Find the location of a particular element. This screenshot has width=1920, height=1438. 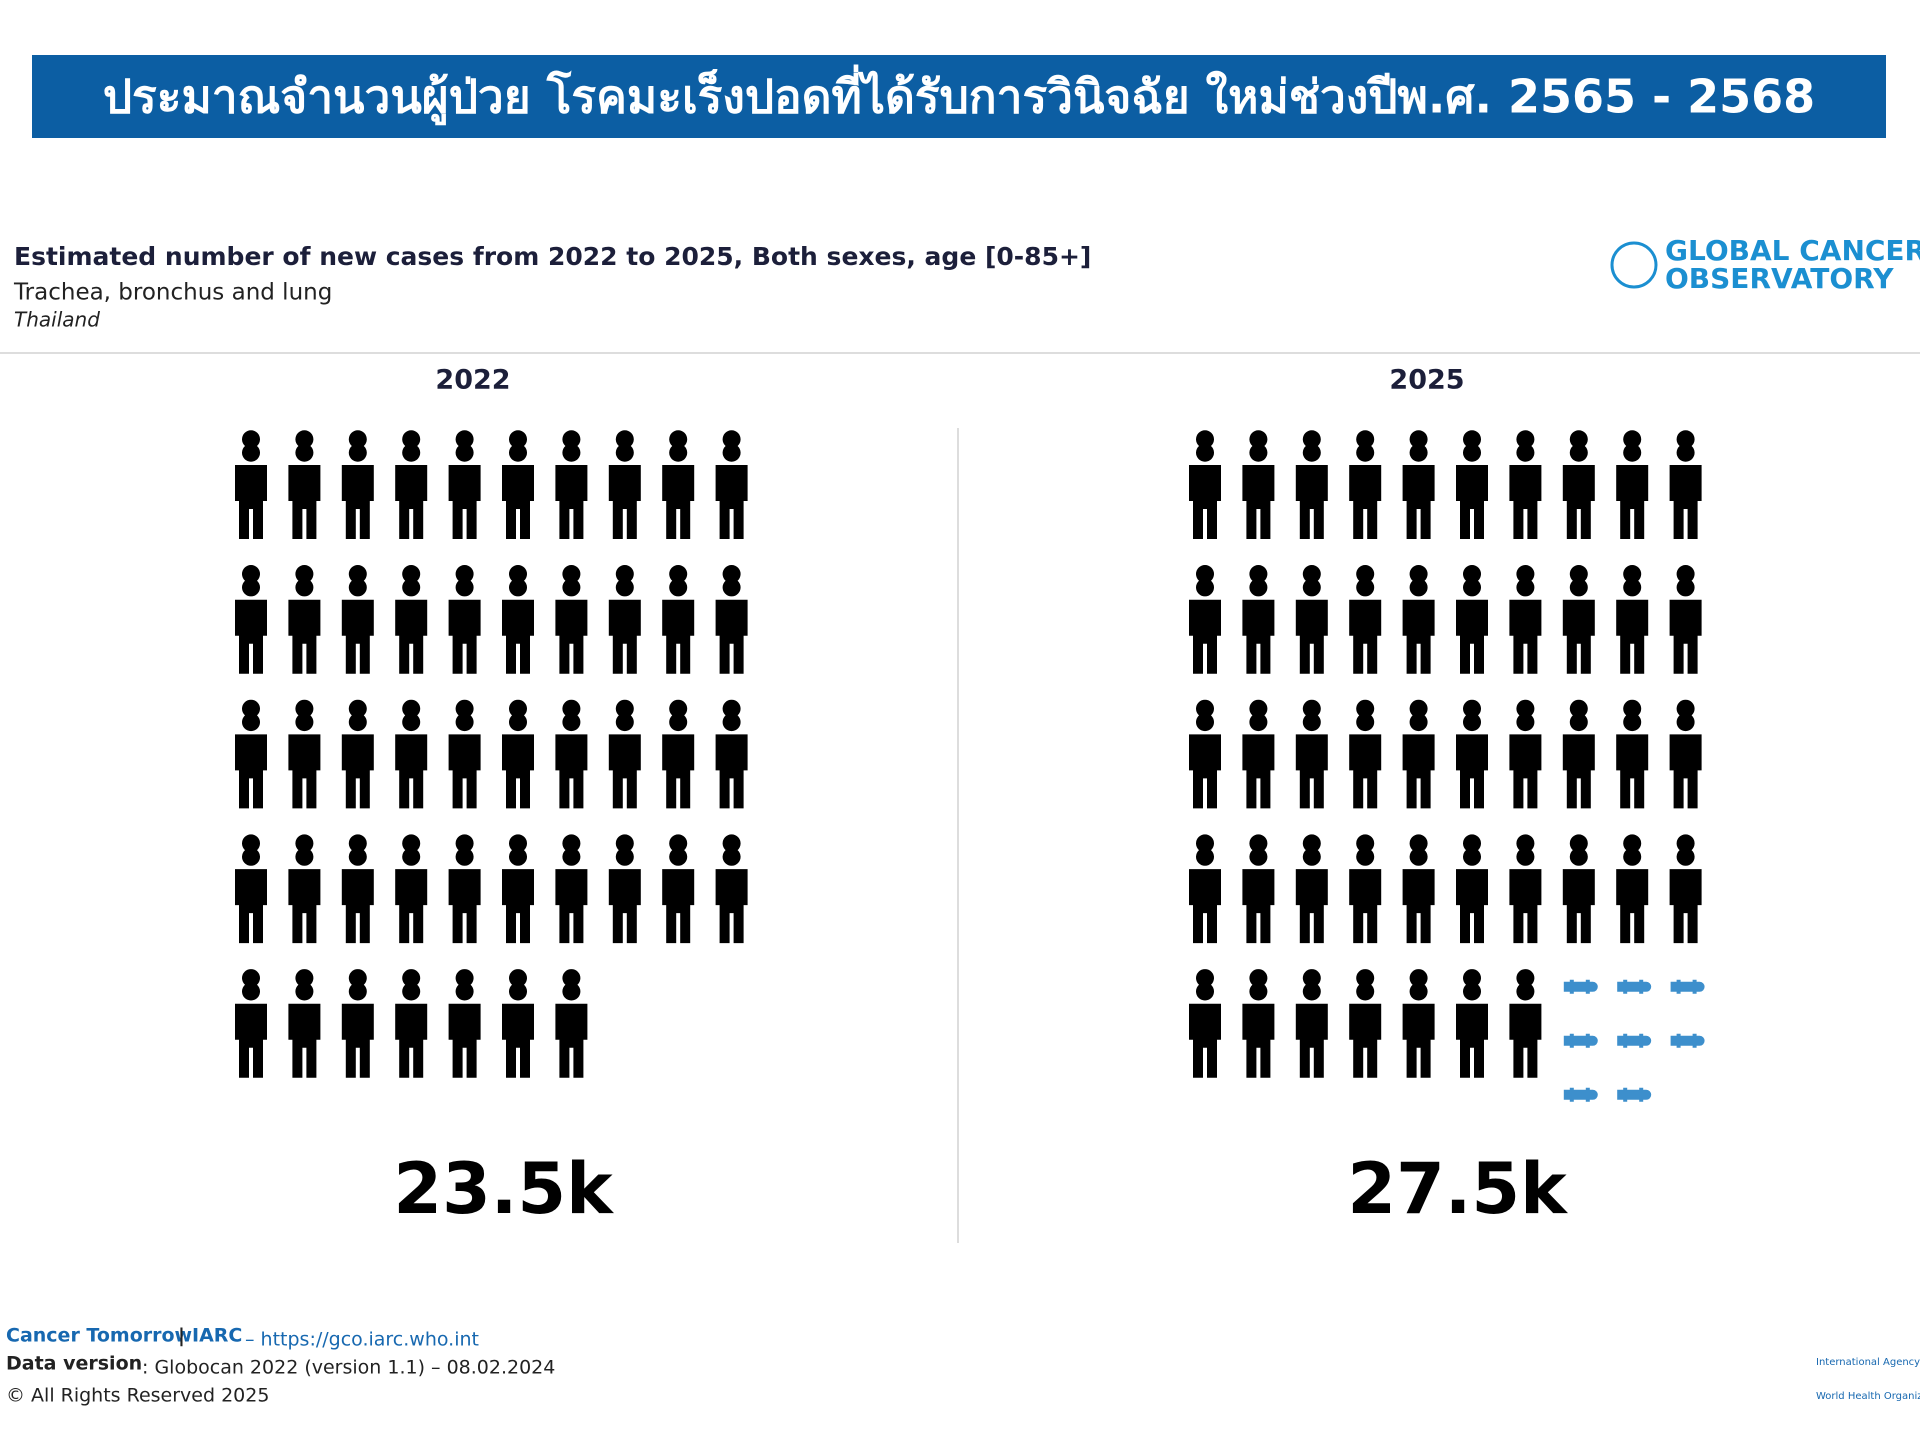

logo-text: GLOBAL CANCER is located at coordinates (1792, 250).